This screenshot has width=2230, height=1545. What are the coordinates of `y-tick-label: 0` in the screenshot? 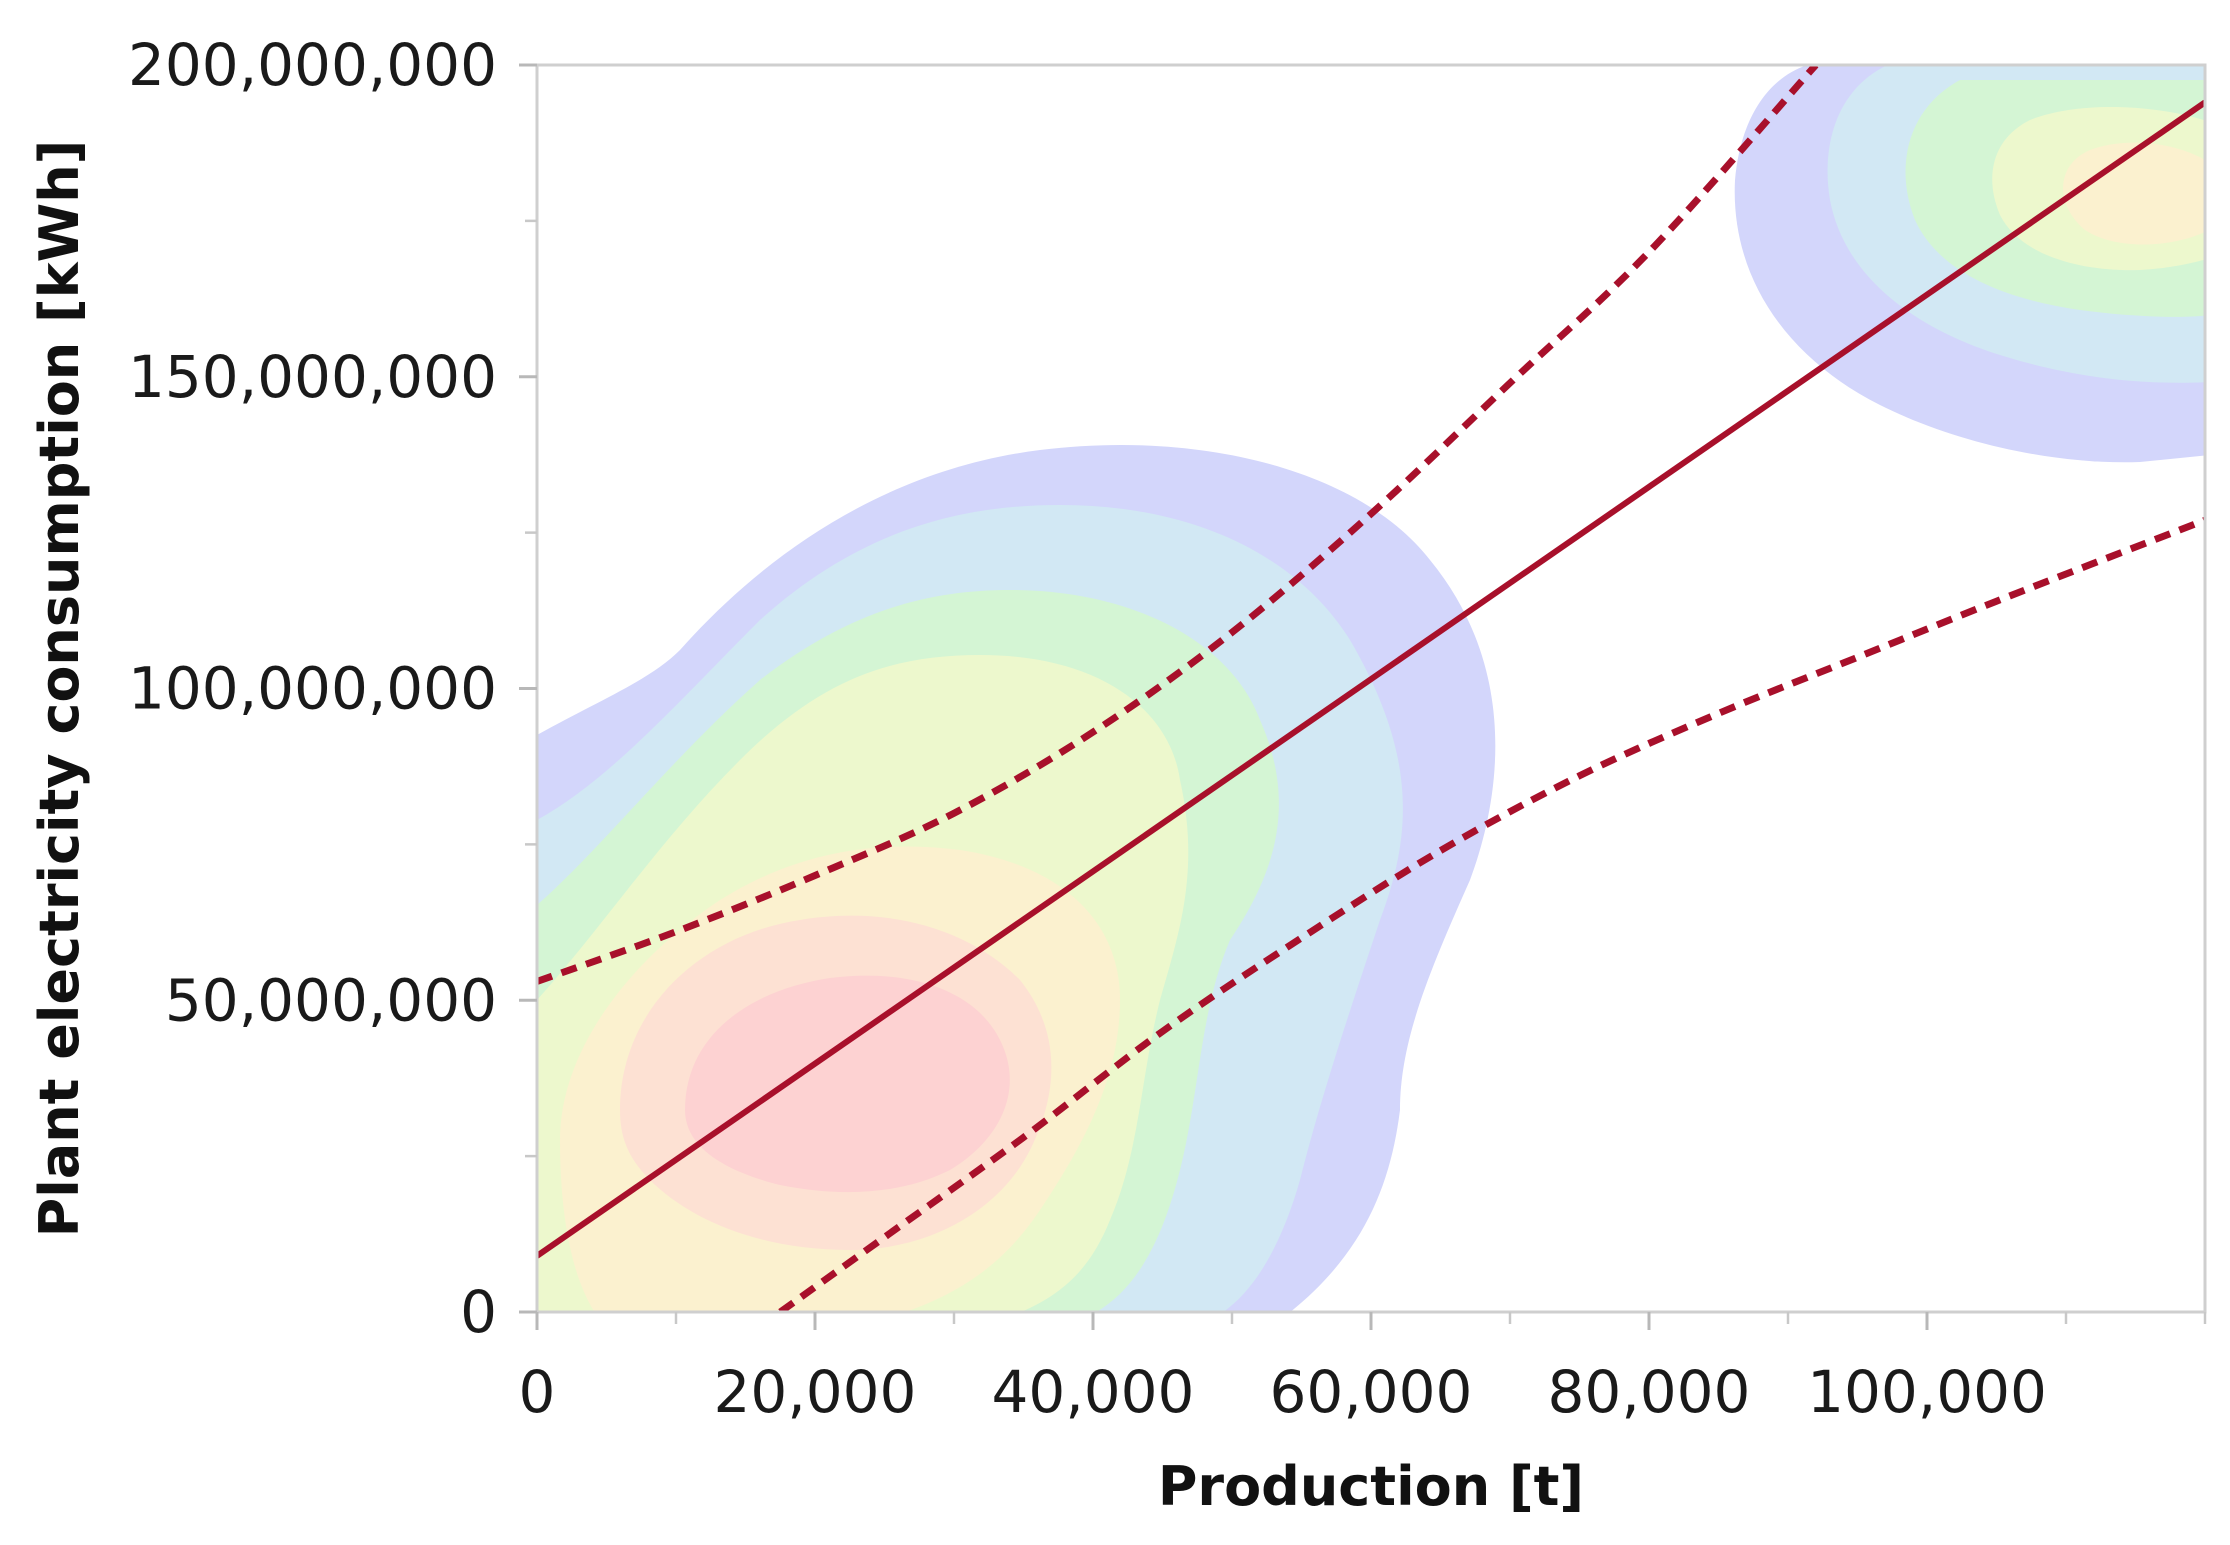 It's located at (478, 1312).